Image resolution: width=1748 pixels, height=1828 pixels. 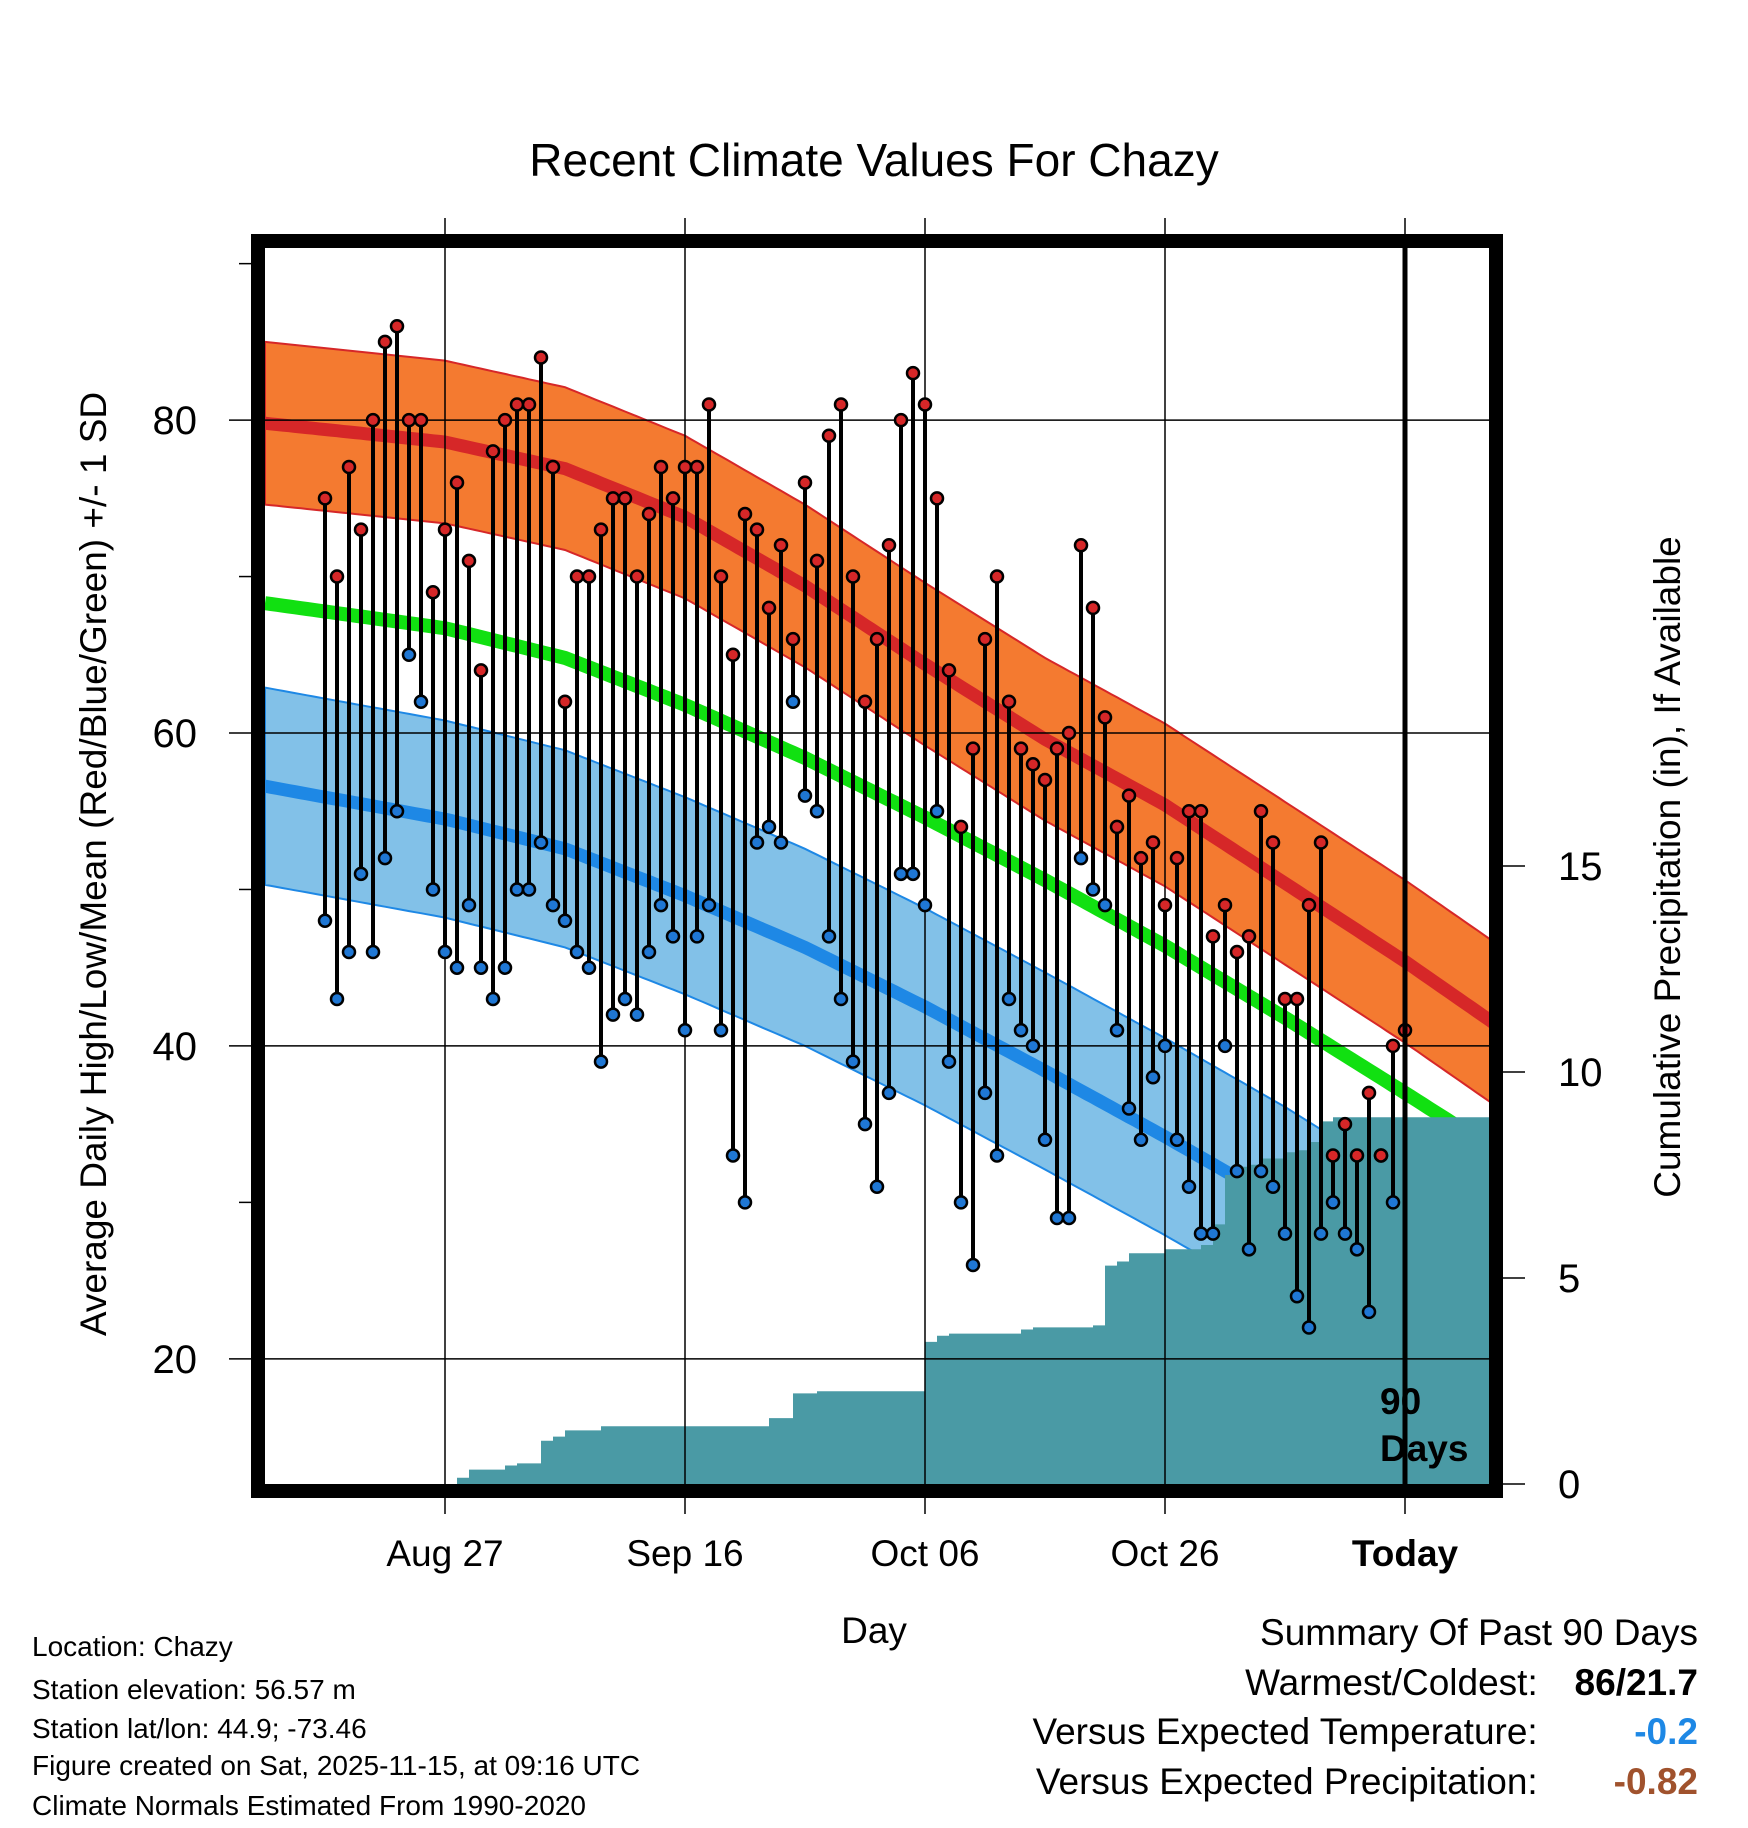 What do you see at coordinates (309, 1805) in the screenshot?
I see `info-normals-period: Climate Normals Estimated From 1990-2020` at bounding box center [309, 1805].